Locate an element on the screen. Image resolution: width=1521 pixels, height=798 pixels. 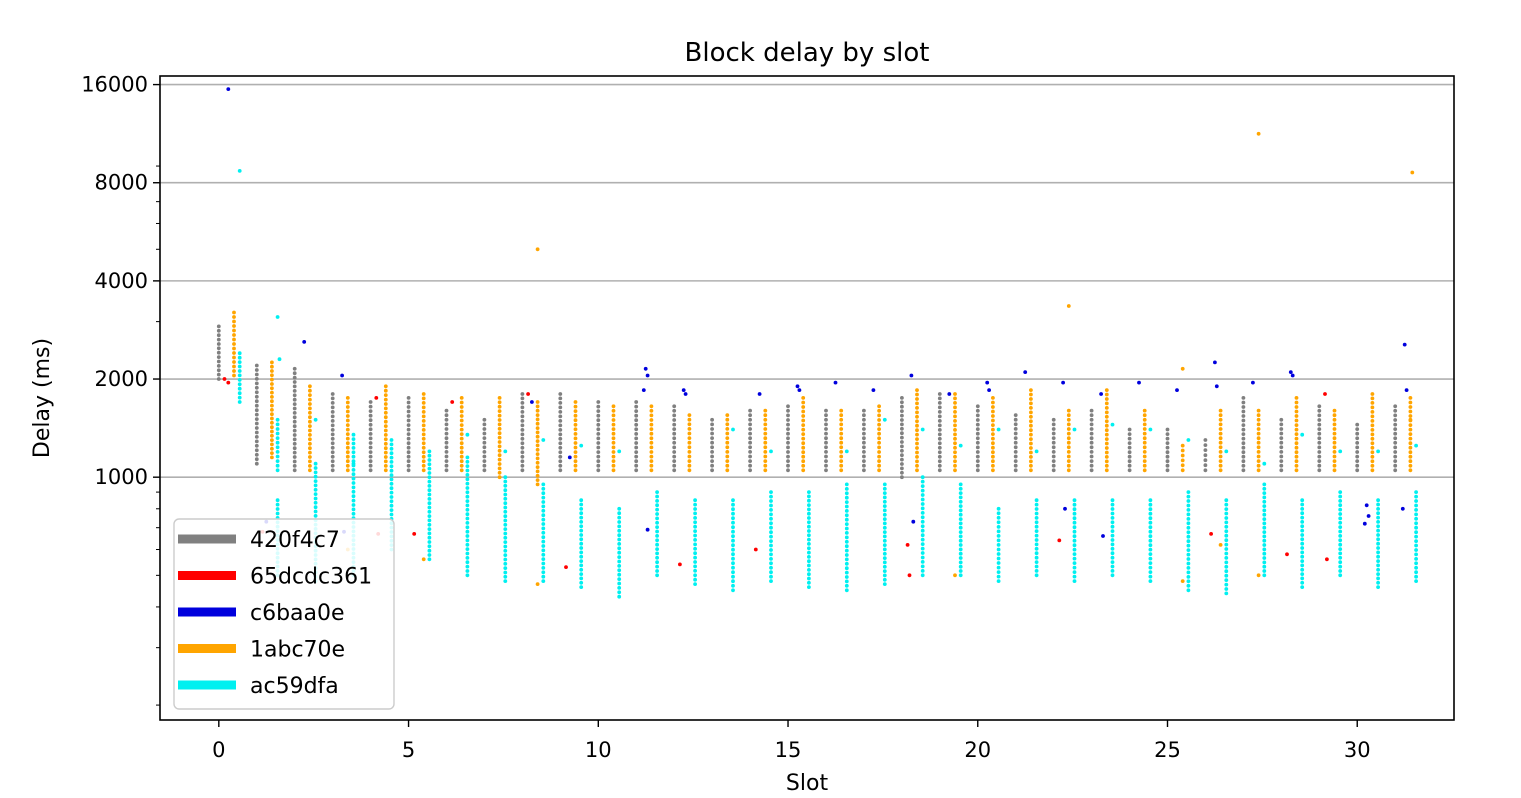
x-tick-label: 20 is located at coordinates (977, 750).